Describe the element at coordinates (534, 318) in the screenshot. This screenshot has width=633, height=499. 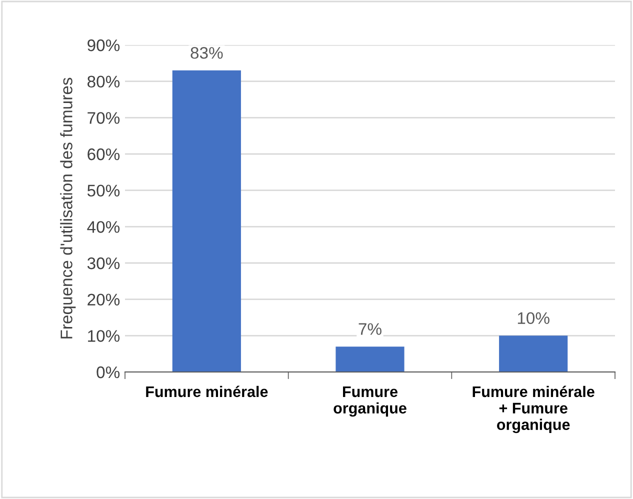
I see `data-label: 10%` at that location.